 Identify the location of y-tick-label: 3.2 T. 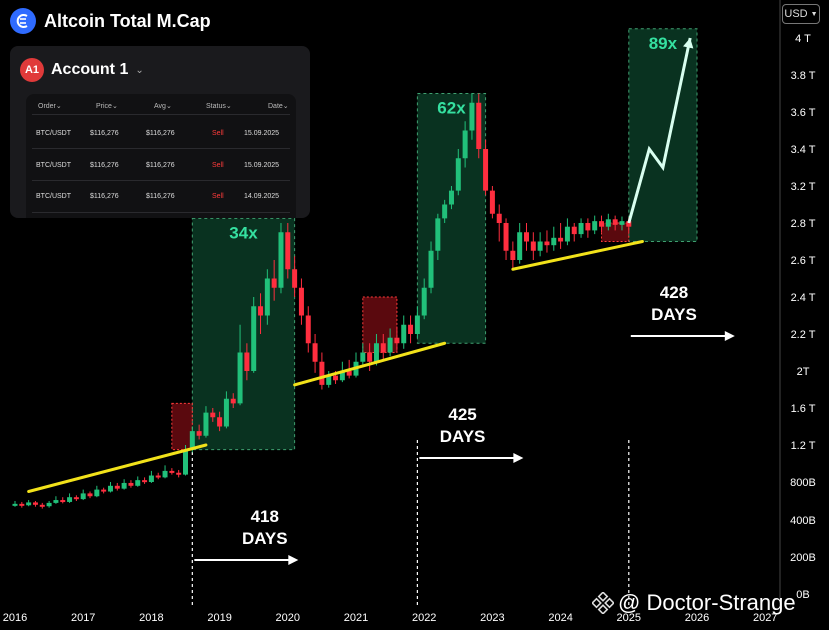
(803, 187).